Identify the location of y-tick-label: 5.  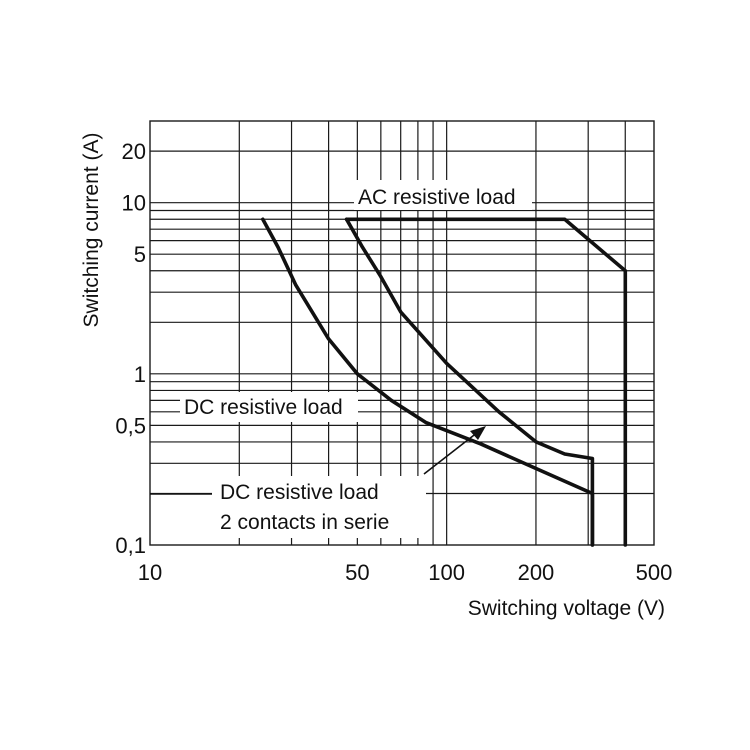
(140, 254).